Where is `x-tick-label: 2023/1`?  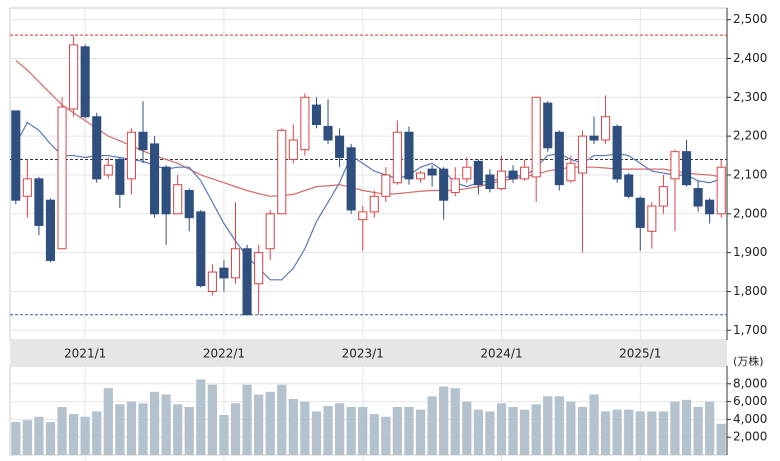
x-tick-label: 2023/1 is located at coordinates (363, 354).